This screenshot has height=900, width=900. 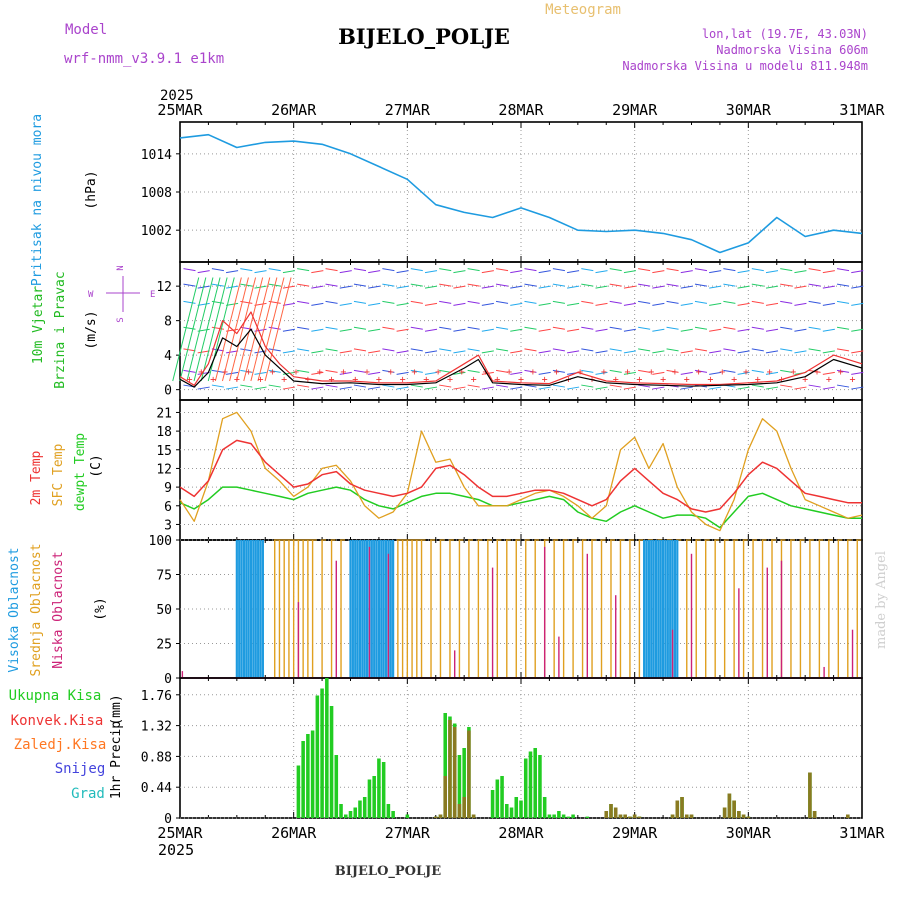 I want to click on temp-axis-title-1: 2m Temp, so click(x=36, y=477).